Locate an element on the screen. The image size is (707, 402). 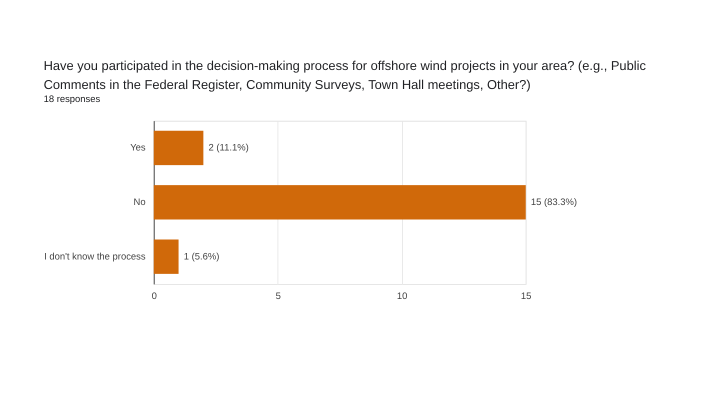
data-label: 2 (11.1%) is located at coordinates (228, 148).